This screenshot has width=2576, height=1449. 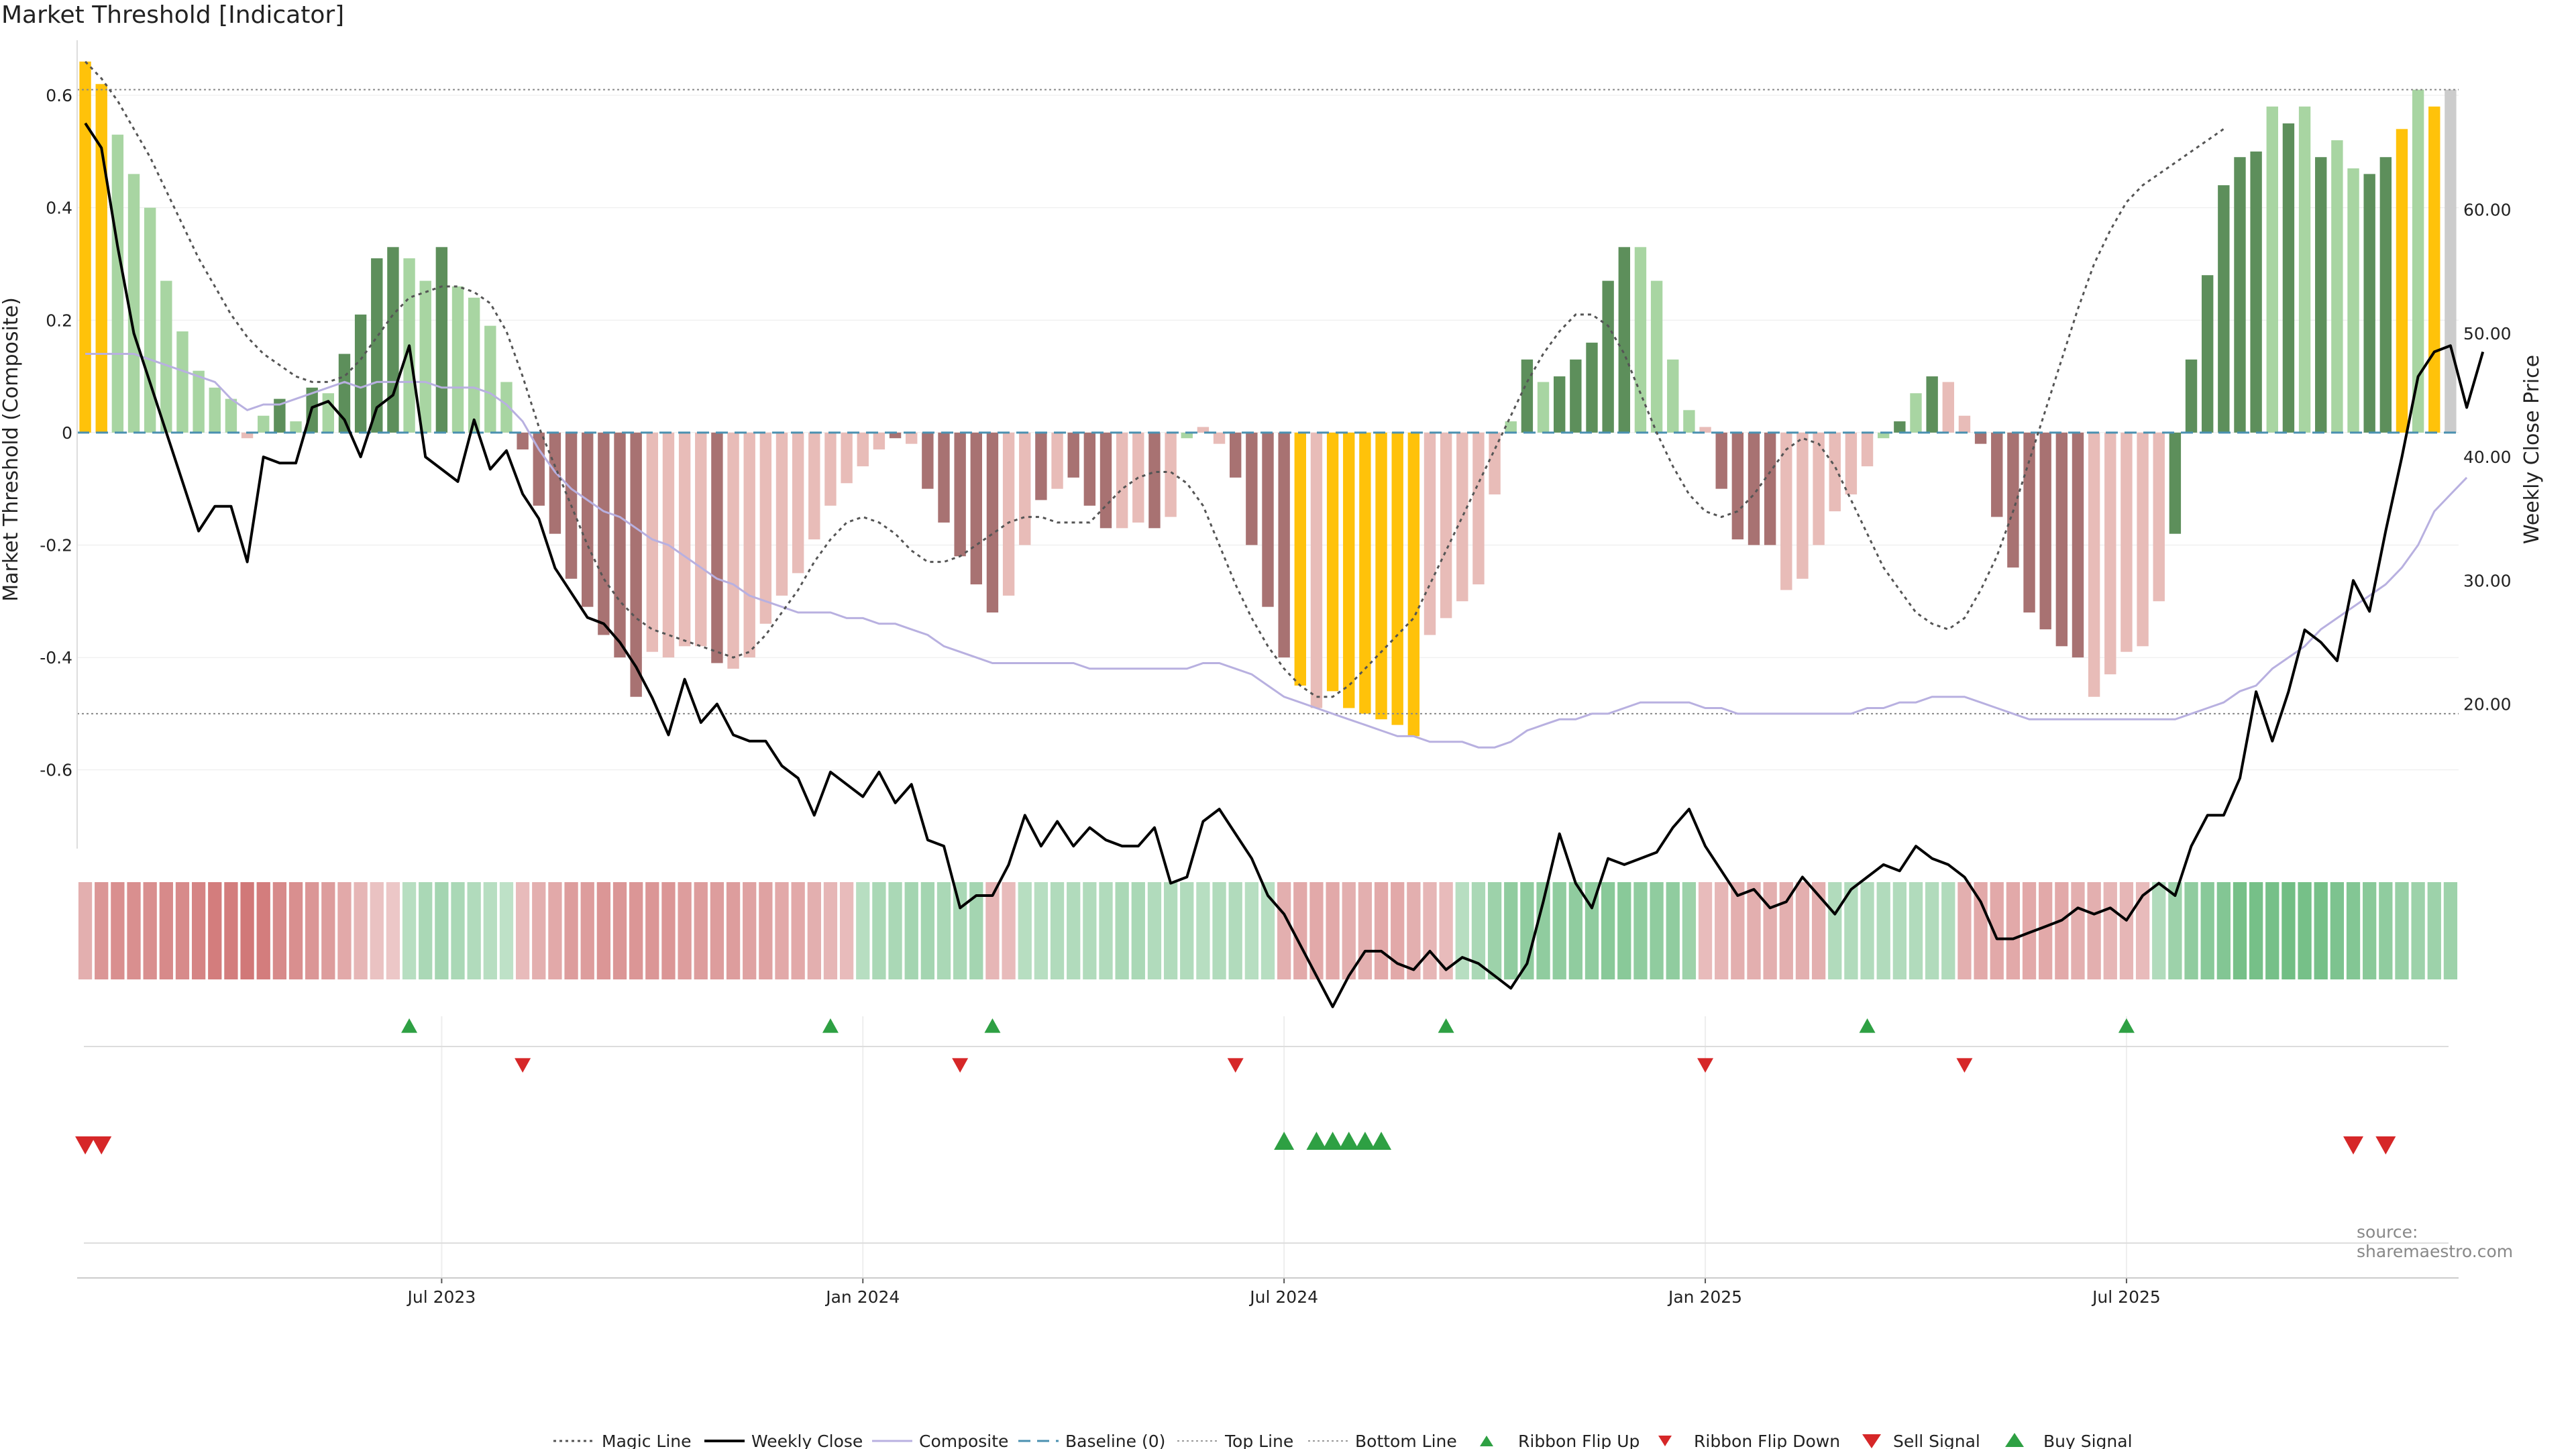 What do you see at coordinates (2435, 1241) in the screenshot?
I see `source-note: source: sharemaestro.com` at bounding box center [2435, 1241].